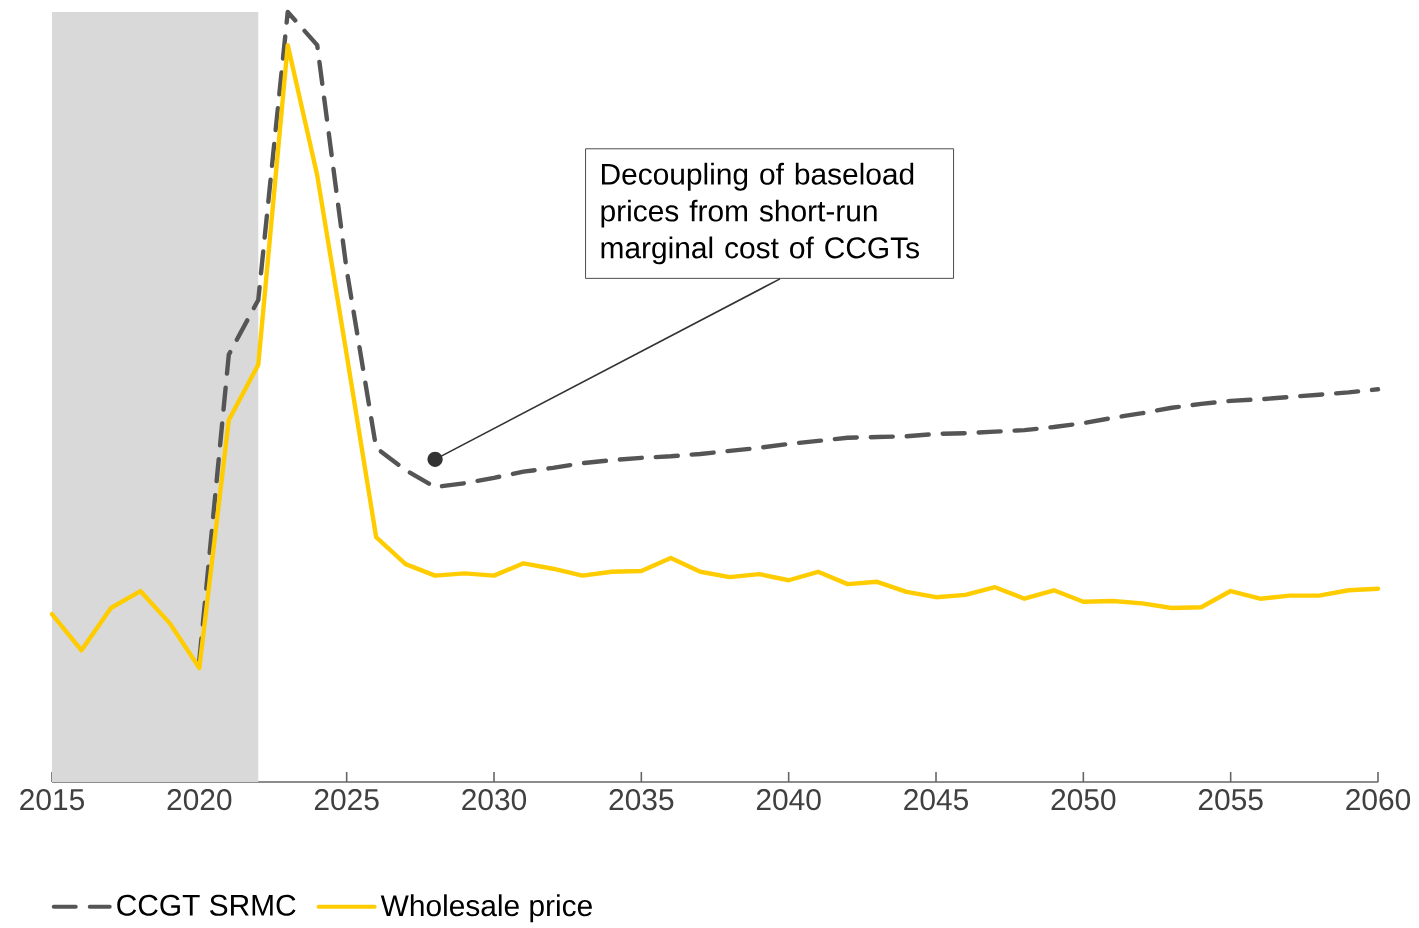 This screenshot has width=1419, height=928. Describe the element at coordinates (936, 800) in the screenshot. I see `x-tick-label: 2045` at that location.